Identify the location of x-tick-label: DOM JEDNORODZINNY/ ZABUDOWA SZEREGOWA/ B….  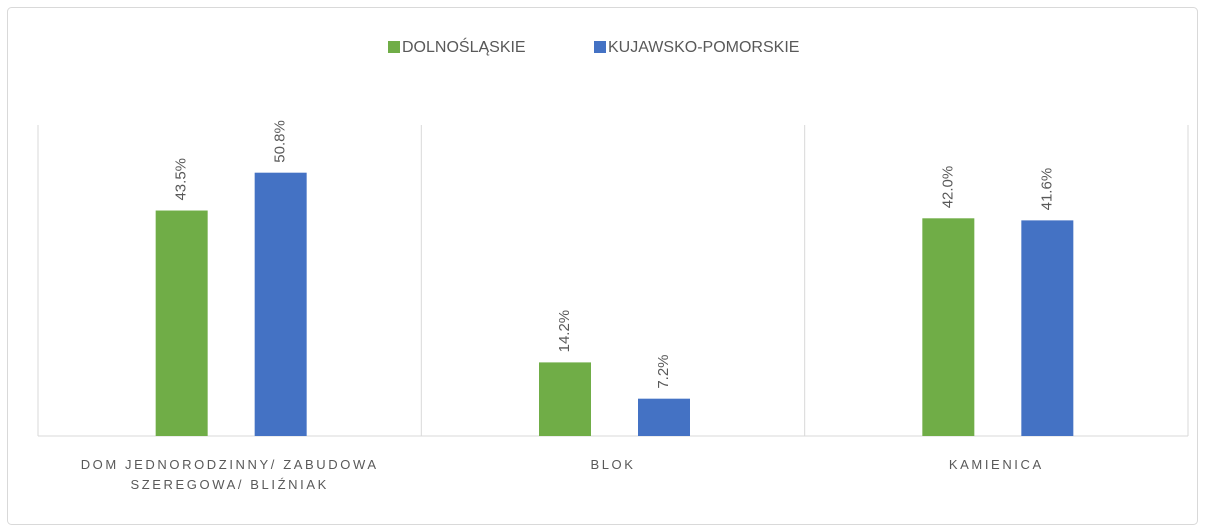
(229, 474).